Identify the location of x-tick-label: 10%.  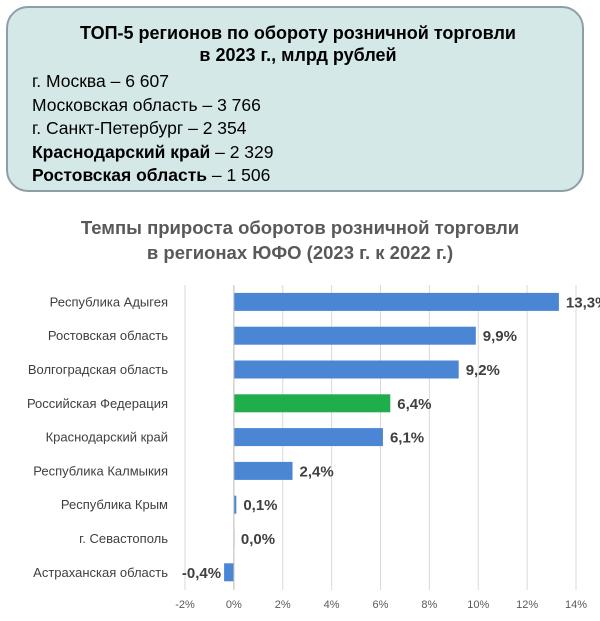
(478, 605).